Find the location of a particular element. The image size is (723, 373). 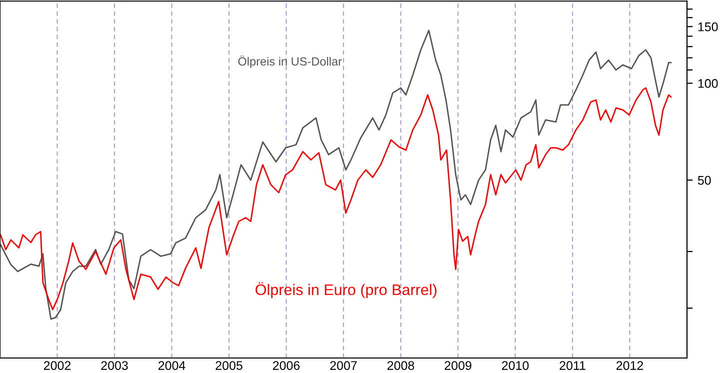

x-tick-label: 2007 is located at coordinates (343, 365).